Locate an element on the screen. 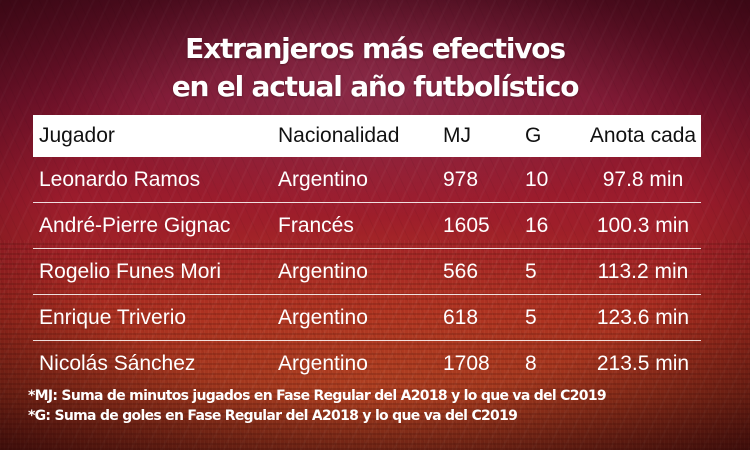 Image resolution: width=750 pixels, height=450 pixels. header-anota-cada: Anota cada is located at coordinates (643, 135).